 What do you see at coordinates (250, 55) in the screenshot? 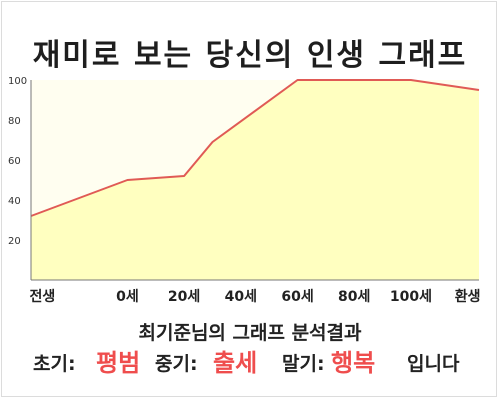
I see `page-title: 재미로 보는 당신의 인생 그래프` at bounding box center [250, 55].